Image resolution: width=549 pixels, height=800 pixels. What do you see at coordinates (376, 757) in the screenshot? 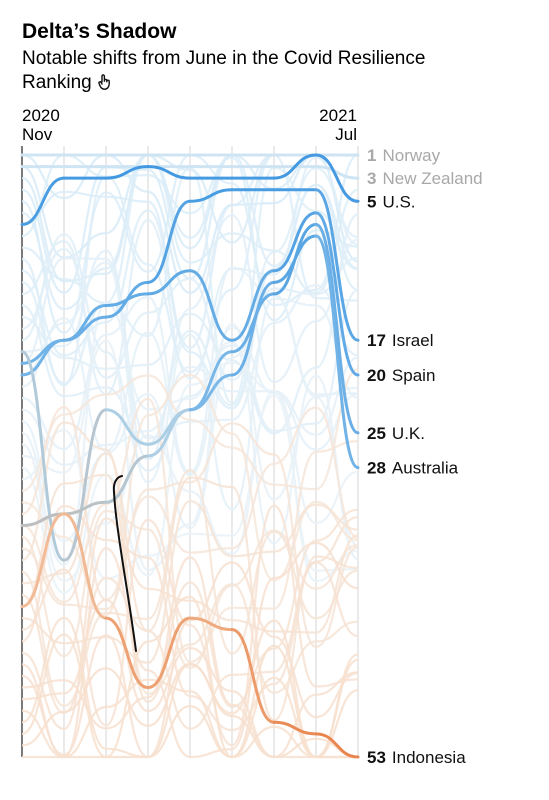
I see `series-rank-indonesia: 53` at bounding box center [376, 757].